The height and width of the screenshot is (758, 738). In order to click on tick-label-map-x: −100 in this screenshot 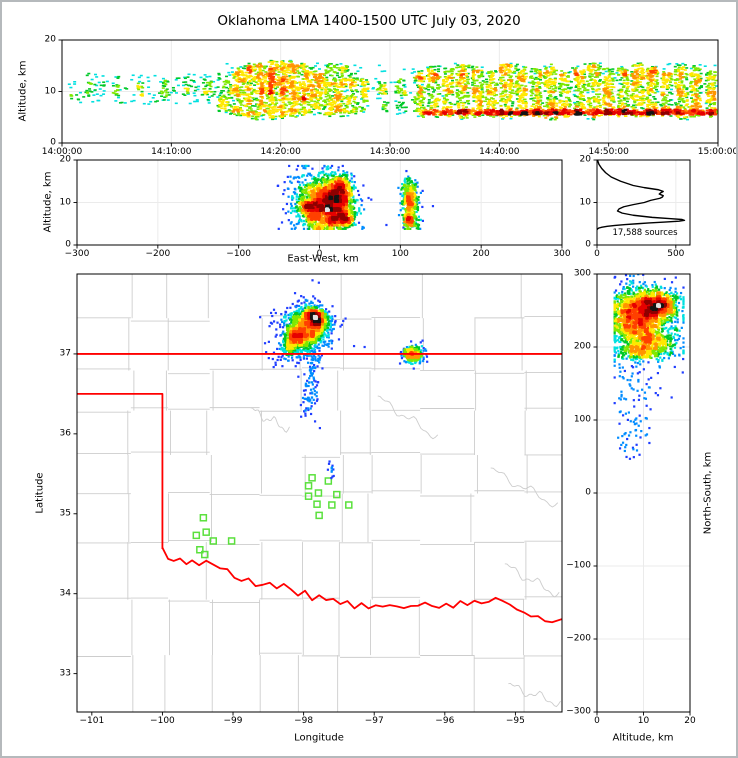, I will do `click(162, 721)`.